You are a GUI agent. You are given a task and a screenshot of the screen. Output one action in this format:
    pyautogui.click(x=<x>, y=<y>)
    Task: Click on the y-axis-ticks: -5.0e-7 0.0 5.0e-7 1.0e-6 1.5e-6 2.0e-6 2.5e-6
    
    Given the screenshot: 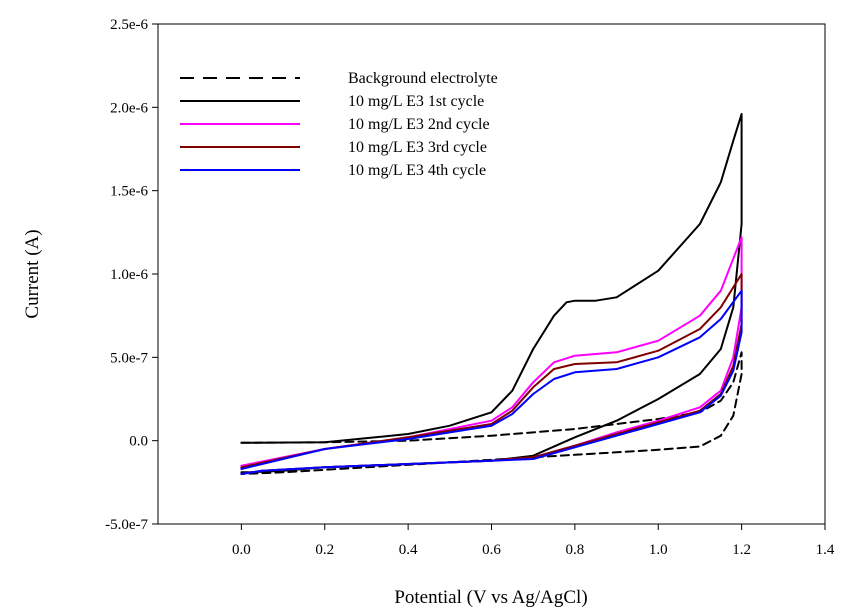 What is the action you would take?
    pyautogui.click(x=131, y=275)
    